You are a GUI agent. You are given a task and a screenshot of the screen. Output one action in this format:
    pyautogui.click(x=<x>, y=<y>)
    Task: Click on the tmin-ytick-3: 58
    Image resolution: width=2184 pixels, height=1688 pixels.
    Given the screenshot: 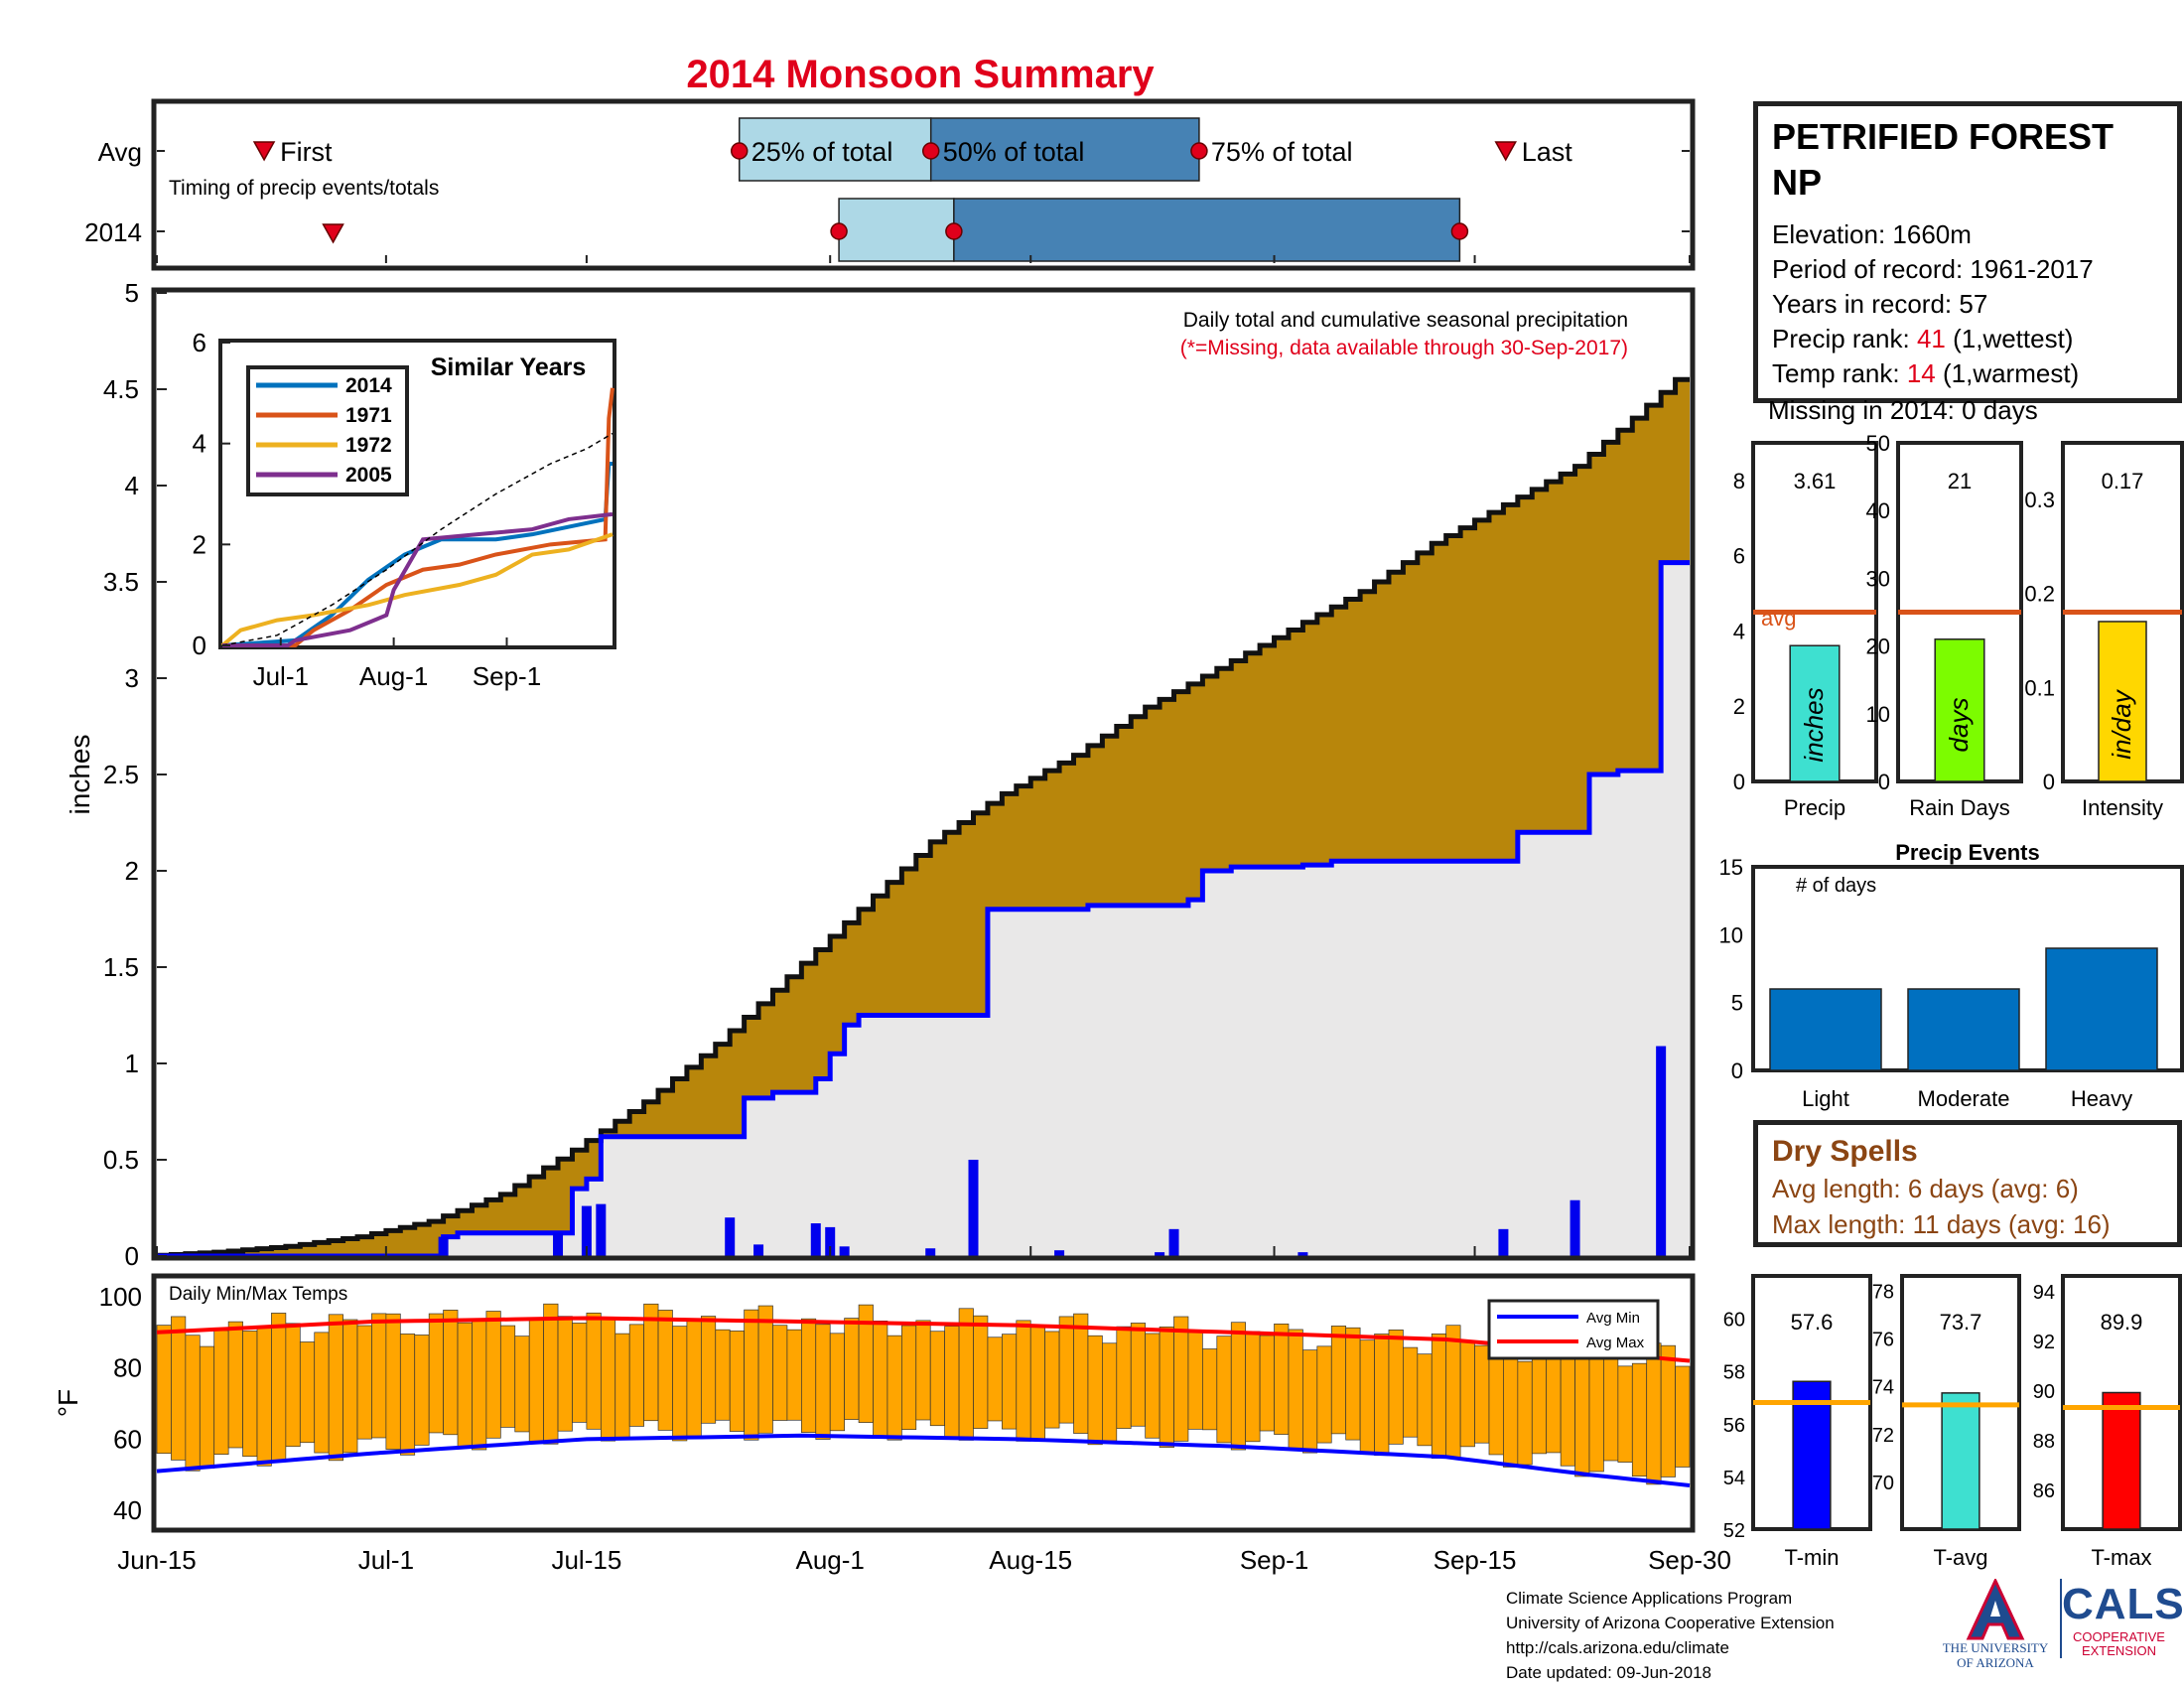 What is the action you would take?
    pyautogui.click(x=1734, y=1373)
    